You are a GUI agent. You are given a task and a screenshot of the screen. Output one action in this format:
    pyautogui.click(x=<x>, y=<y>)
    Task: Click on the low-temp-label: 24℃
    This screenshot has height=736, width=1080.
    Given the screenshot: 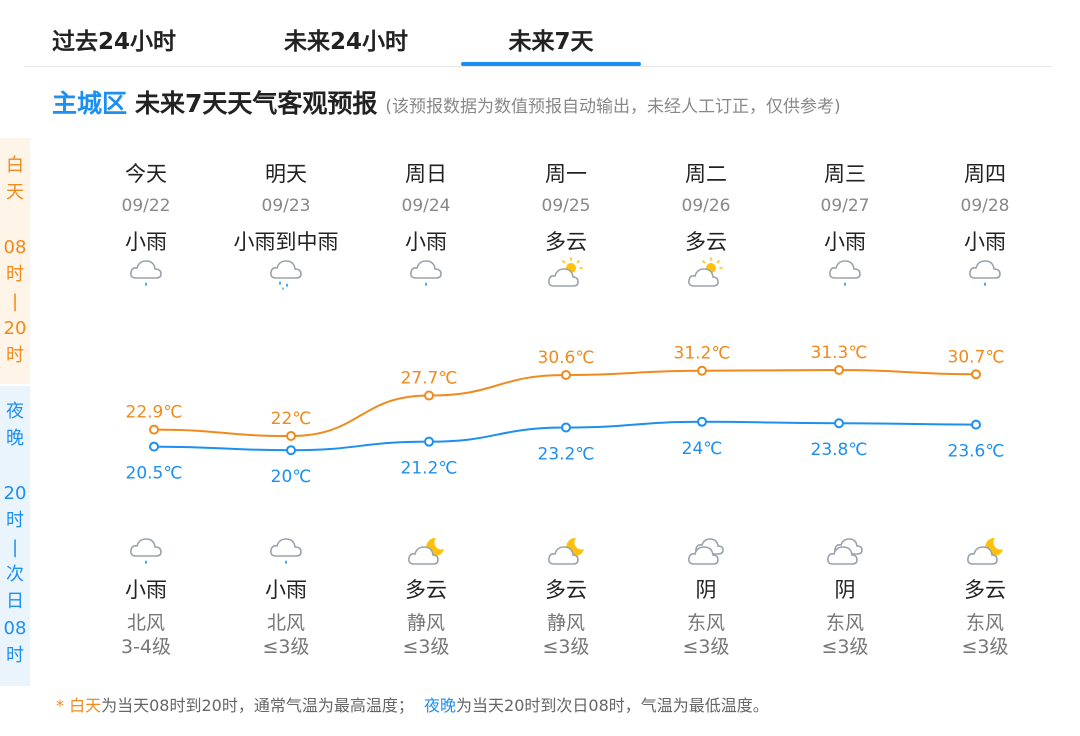 What is the action you would take?
    pyautogui.click(x=702, y=449)
    